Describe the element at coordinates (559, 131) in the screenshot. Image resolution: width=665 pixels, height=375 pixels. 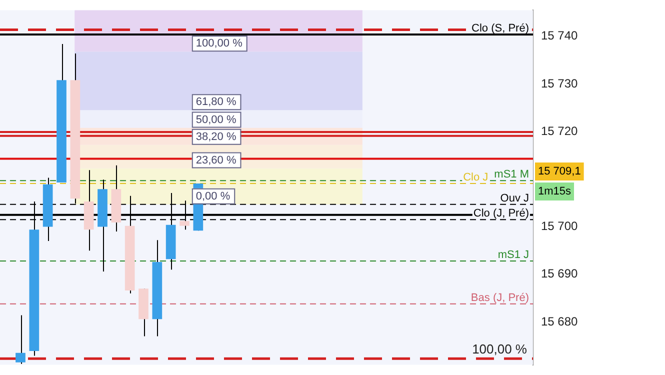
I see `y-tick-label: 15 720` at that location.